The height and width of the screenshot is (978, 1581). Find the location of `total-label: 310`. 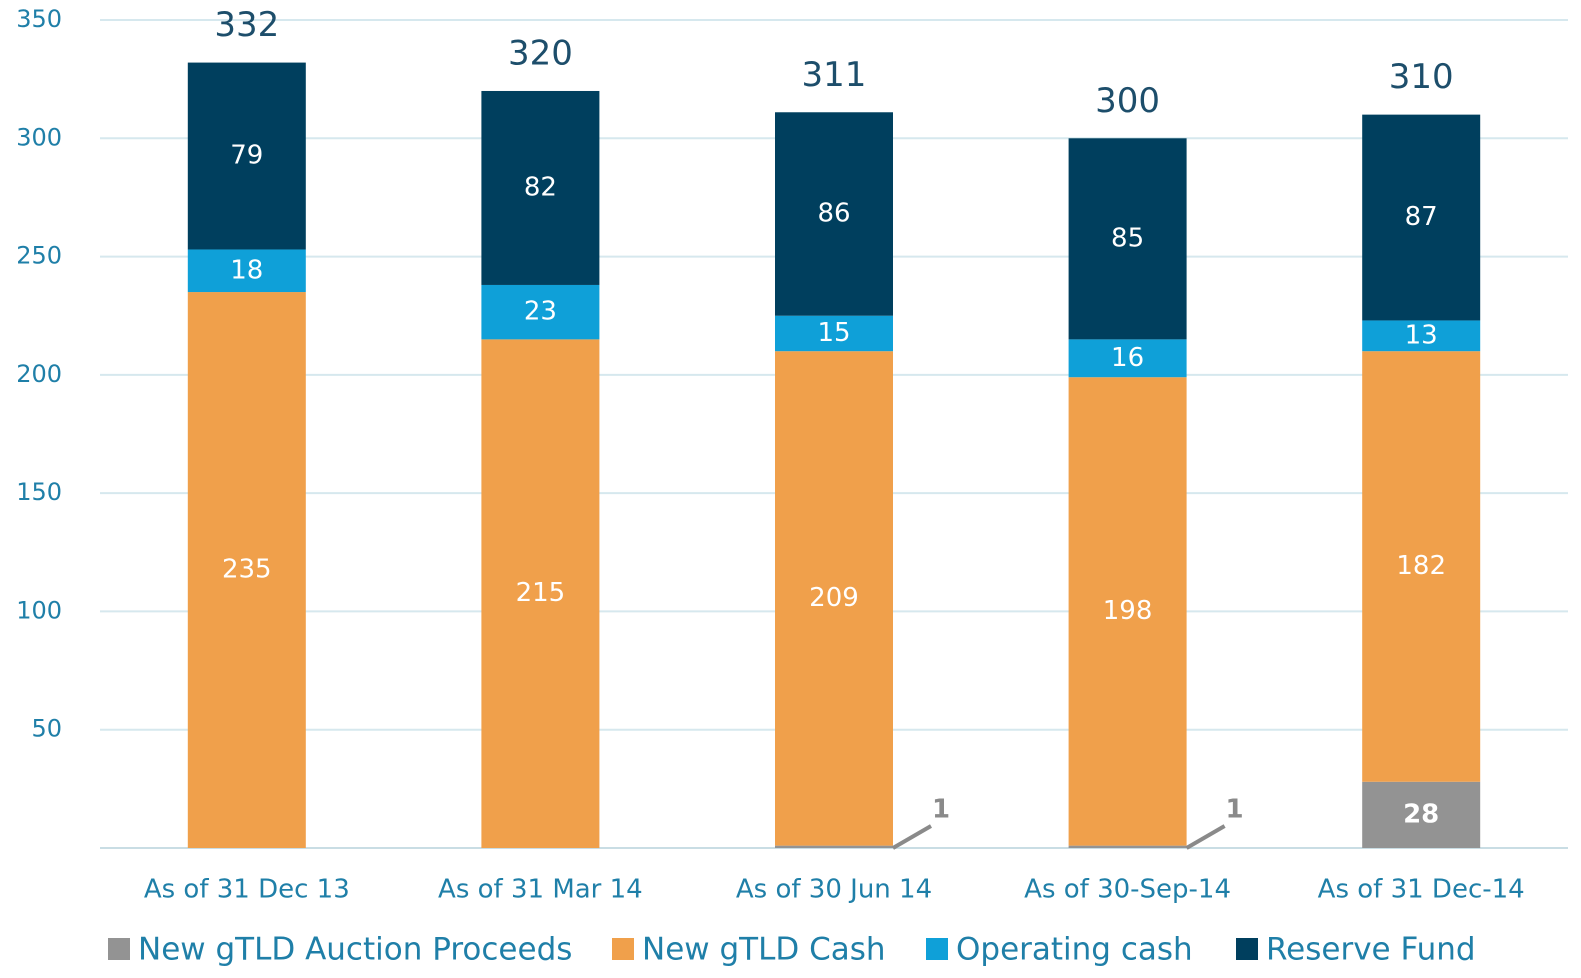

total-label: 310 is located at coordinates (1421, 77).